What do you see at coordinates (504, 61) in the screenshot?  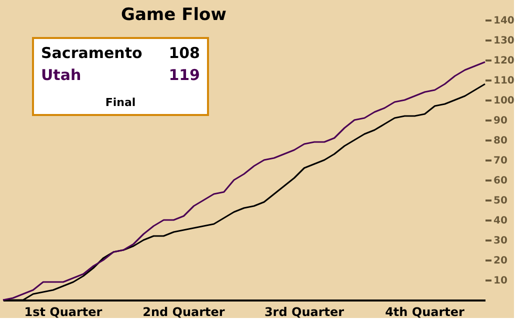 I see `y-tick-label: 120` at bounding box center [504, 61].